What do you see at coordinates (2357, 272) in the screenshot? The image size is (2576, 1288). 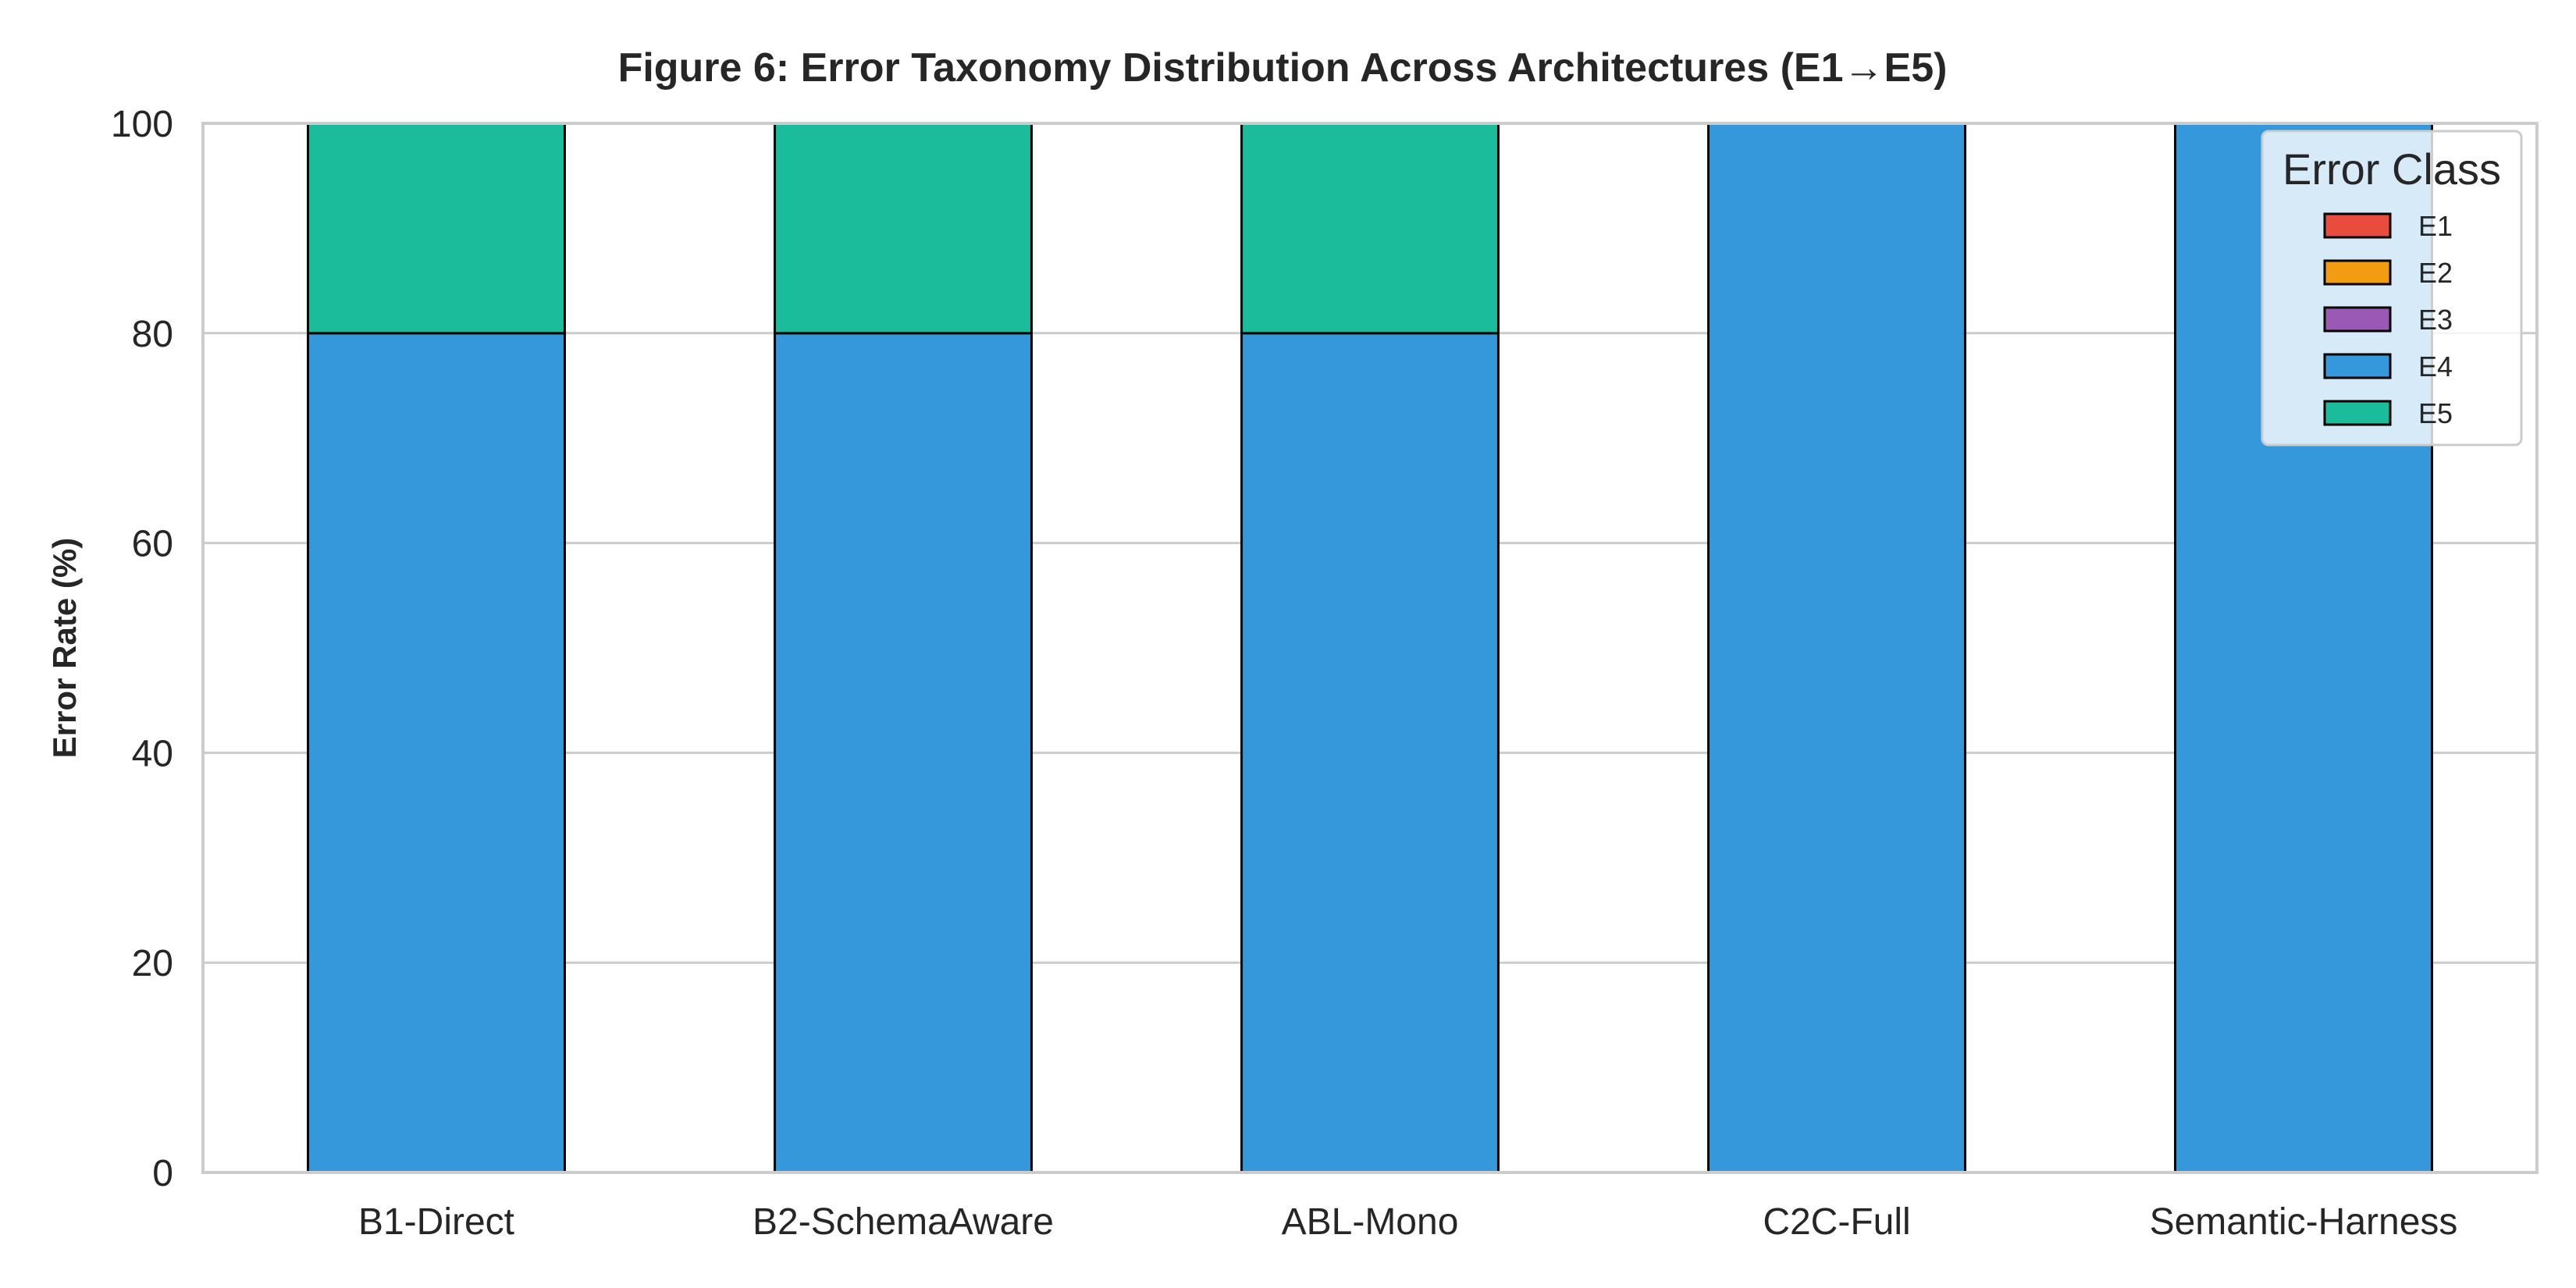 I see `legend-swatch-e2` at bounding box center [2357, 272].